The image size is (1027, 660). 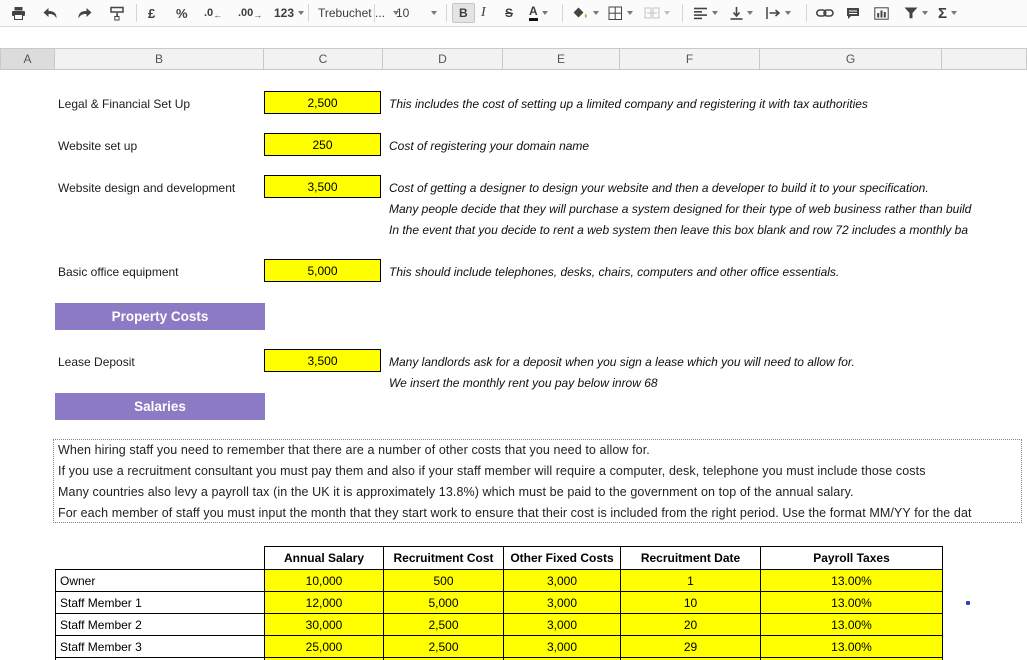 I want to click on borders-button, so click(x=620, y=13).